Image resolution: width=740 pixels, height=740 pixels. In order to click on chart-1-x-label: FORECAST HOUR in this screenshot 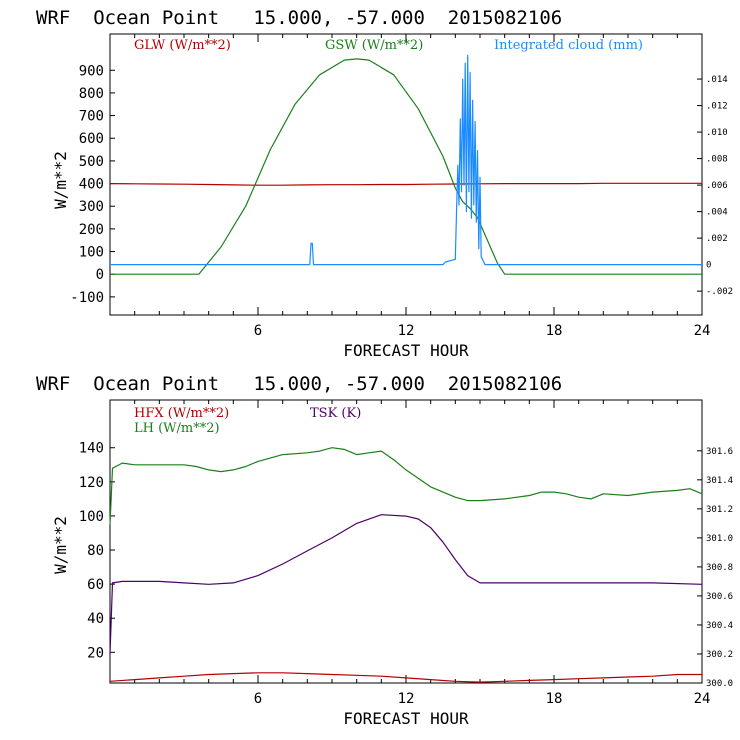, I will do `click(406, 350)`.